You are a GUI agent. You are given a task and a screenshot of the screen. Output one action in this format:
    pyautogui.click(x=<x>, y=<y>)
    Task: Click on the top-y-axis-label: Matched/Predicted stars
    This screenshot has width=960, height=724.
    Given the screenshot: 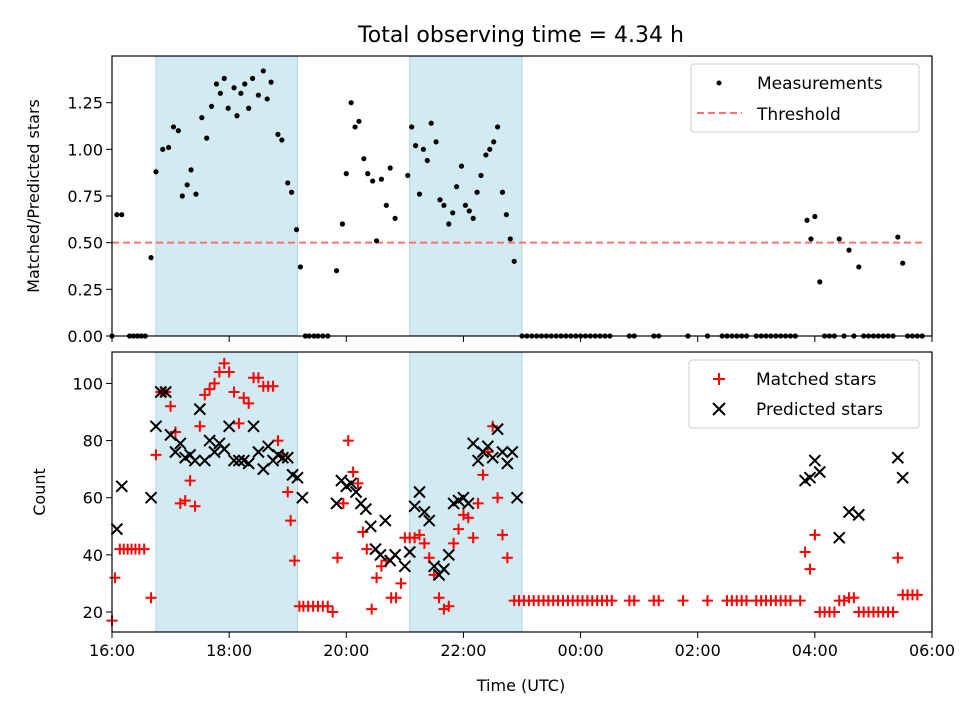 What is the action you would take?
    pyautogui.click(x=33, y=196)
    